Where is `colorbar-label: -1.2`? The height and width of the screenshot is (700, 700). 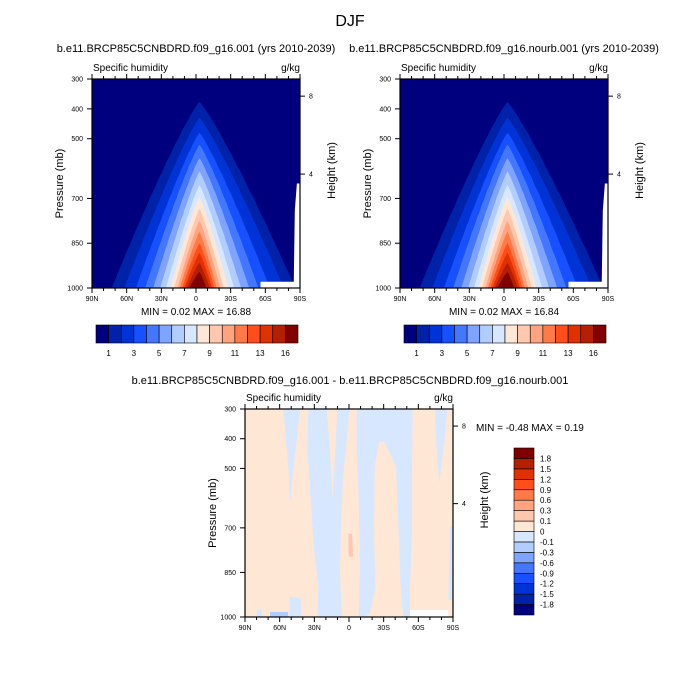
colorbar-label: -1.2 is located at coordinates (547, 584).